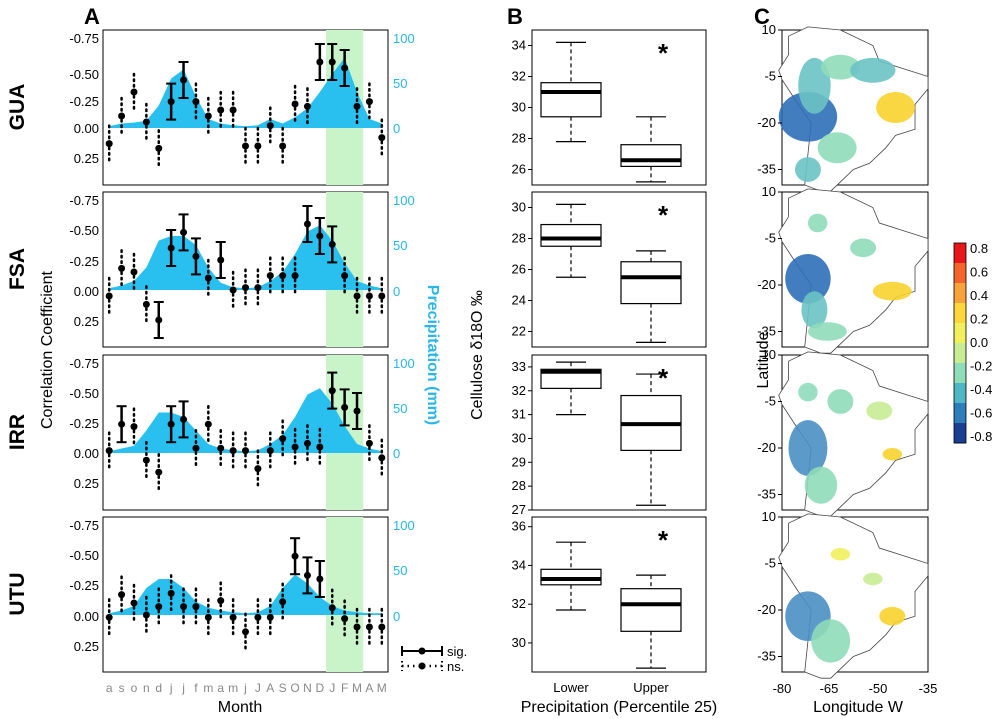  I want to click on box-ytick: 26, so click(519, 269).